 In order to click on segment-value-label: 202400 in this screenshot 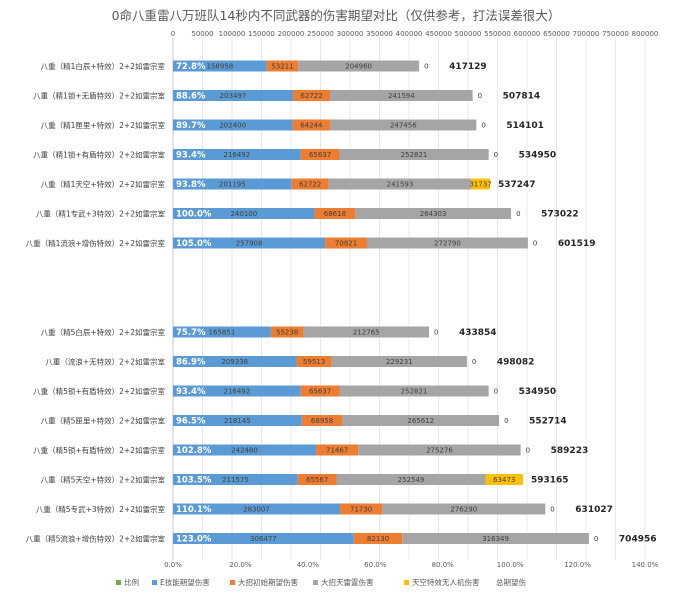, I will do `click(232, 126)`.